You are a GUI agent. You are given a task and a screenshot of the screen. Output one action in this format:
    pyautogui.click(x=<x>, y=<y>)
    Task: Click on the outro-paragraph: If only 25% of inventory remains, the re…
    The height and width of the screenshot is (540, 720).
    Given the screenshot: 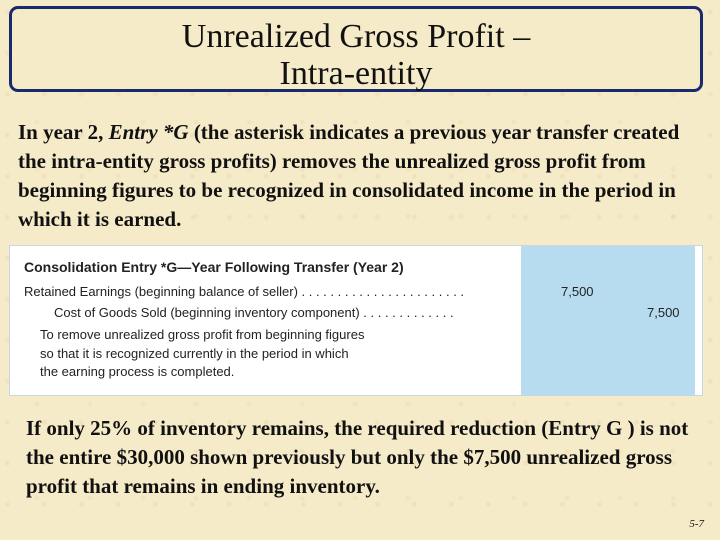 What is the action you would take?
    pyautogui.click(x=357, y=457)
    